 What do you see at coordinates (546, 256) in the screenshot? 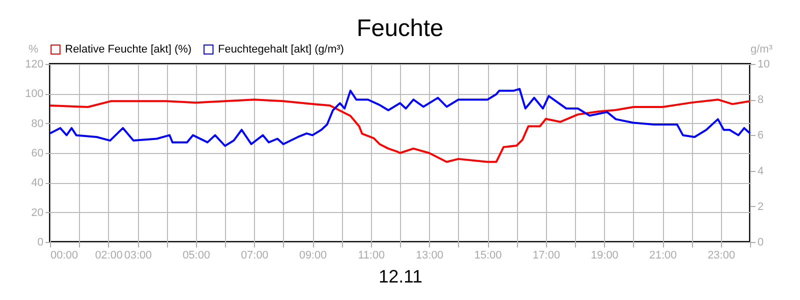
I see `x-tick-label: 17:00` at bounding box center [546, 256].